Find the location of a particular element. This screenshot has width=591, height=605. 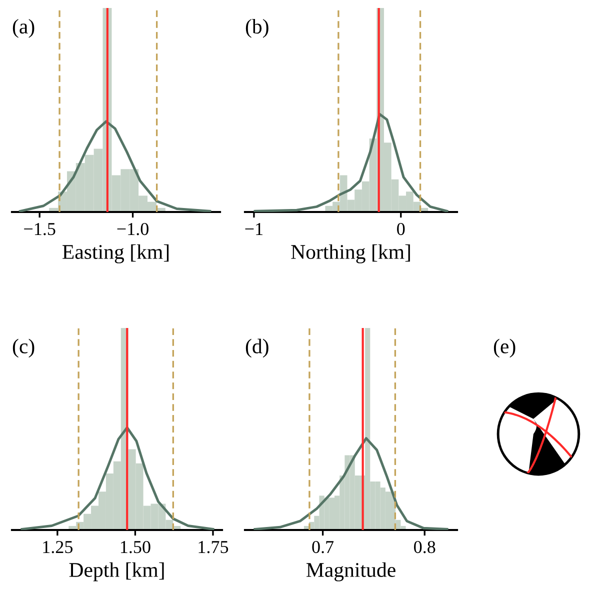

chart-title: (a) is located at coordinates (23, 28).